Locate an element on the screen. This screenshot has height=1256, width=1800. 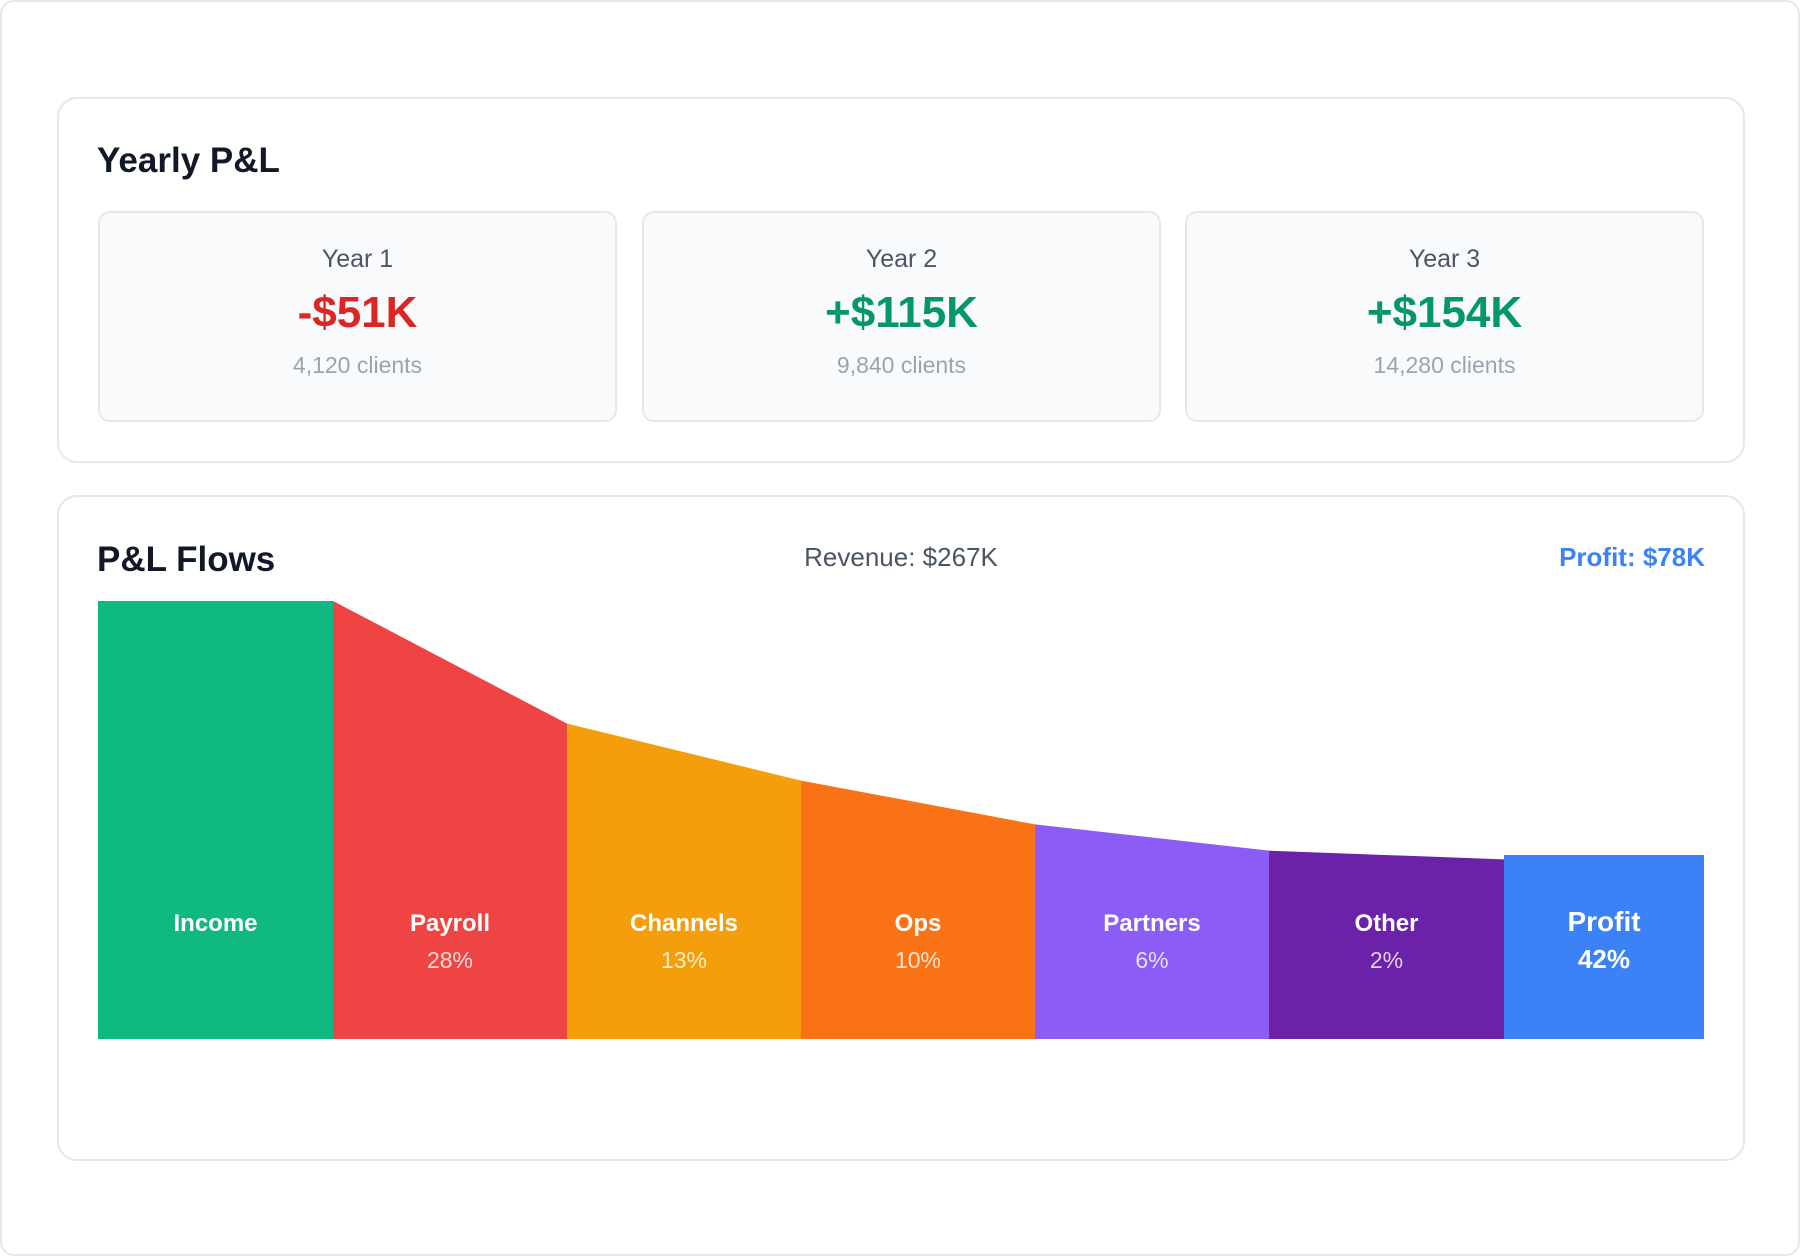
year-clients: 9,840 clients is located at coordinates (901, 365).